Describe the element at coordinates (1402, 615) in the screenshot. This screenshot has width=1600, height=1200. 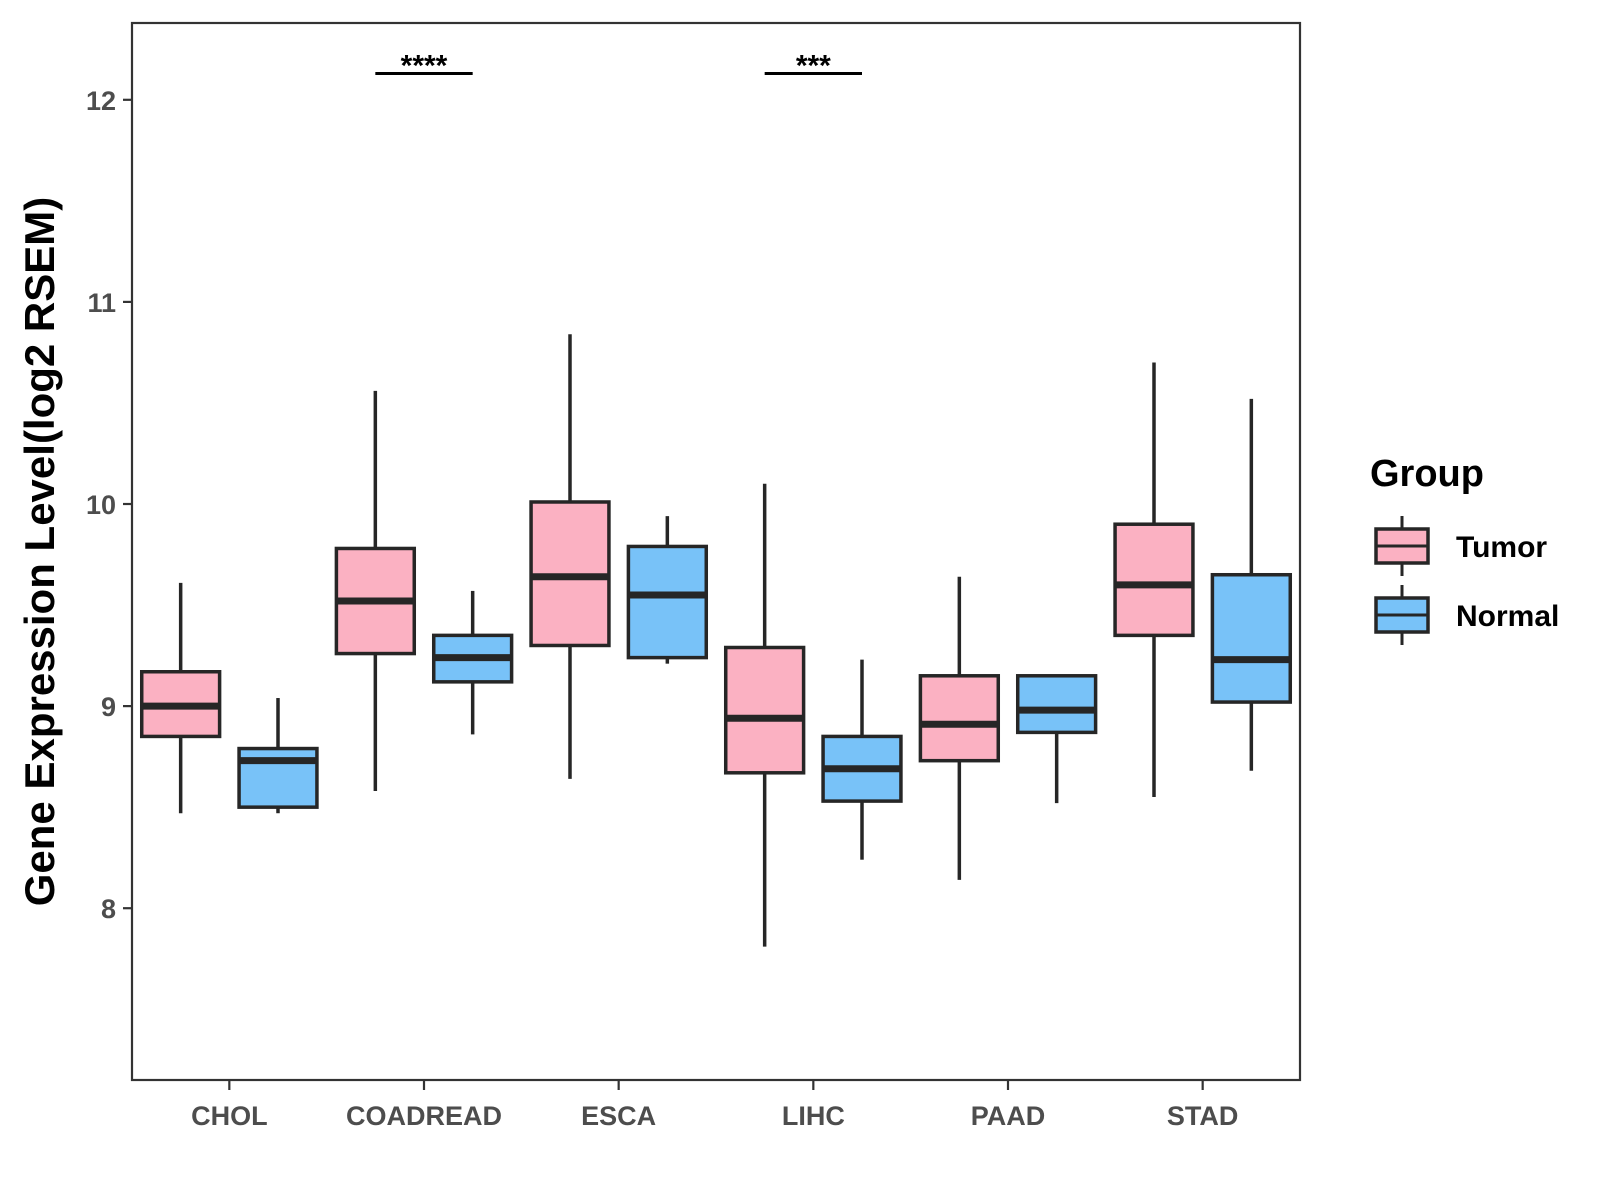
I see `legend-key-normal` at that location.